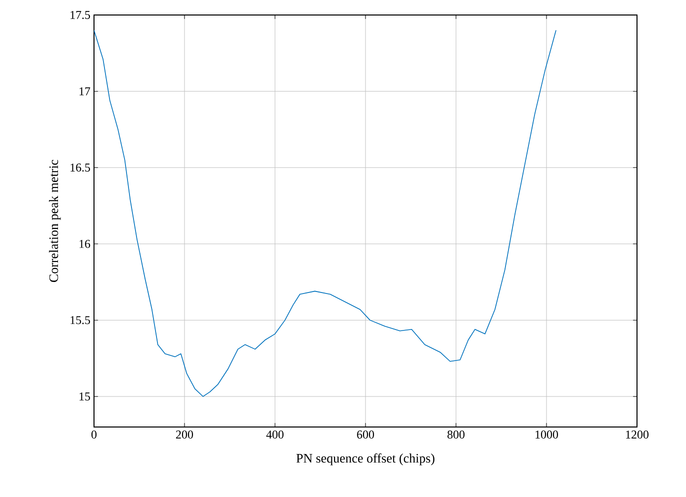 This screenshot has height=497, width=686. Describe the element at coordinates (94, 434) in the screenshot. I see `x-tick-label: 0` at that location.